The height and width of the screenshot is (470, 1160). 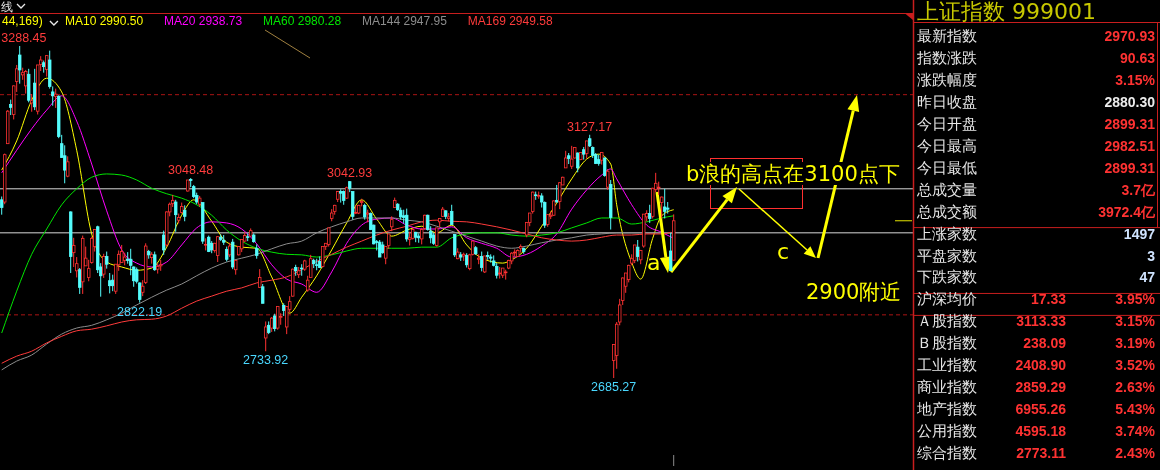 I want to click on annotation: 3288.45, so click(x=24, y=38).